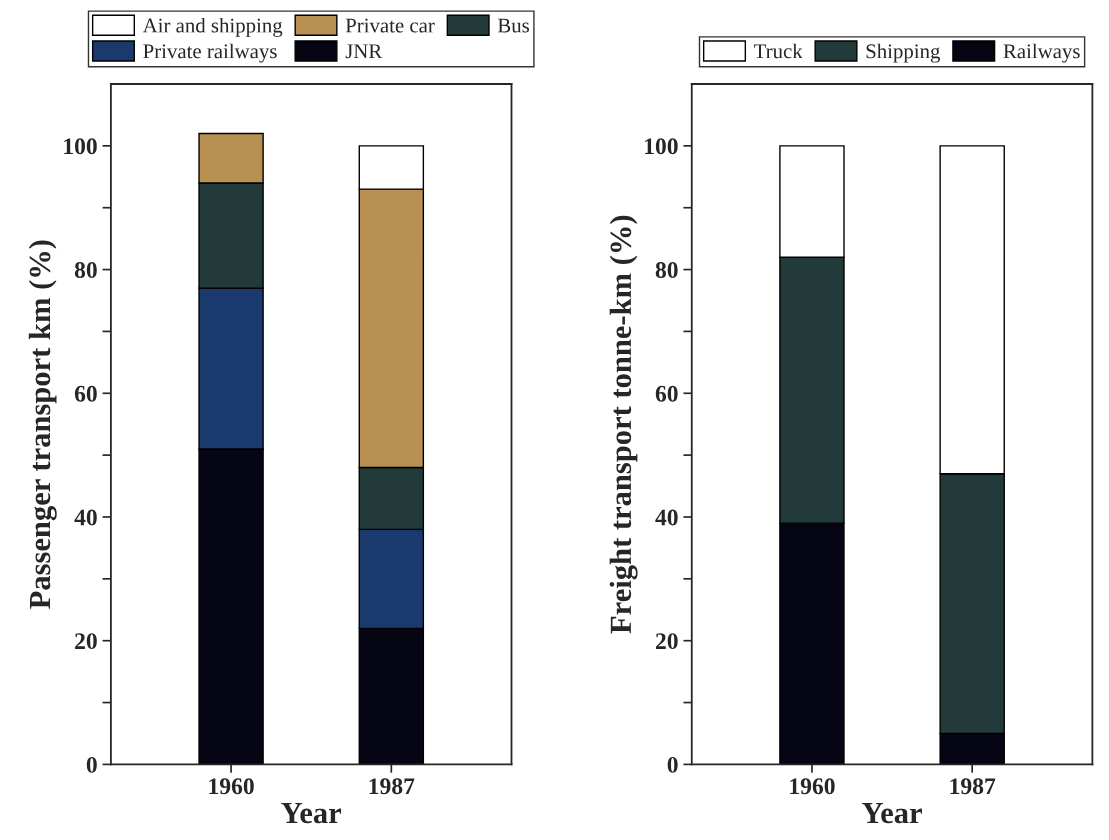 The height and width of the screenshot is (840, 1109). I want to click on legend-label: Shipping, so click(903, 53).